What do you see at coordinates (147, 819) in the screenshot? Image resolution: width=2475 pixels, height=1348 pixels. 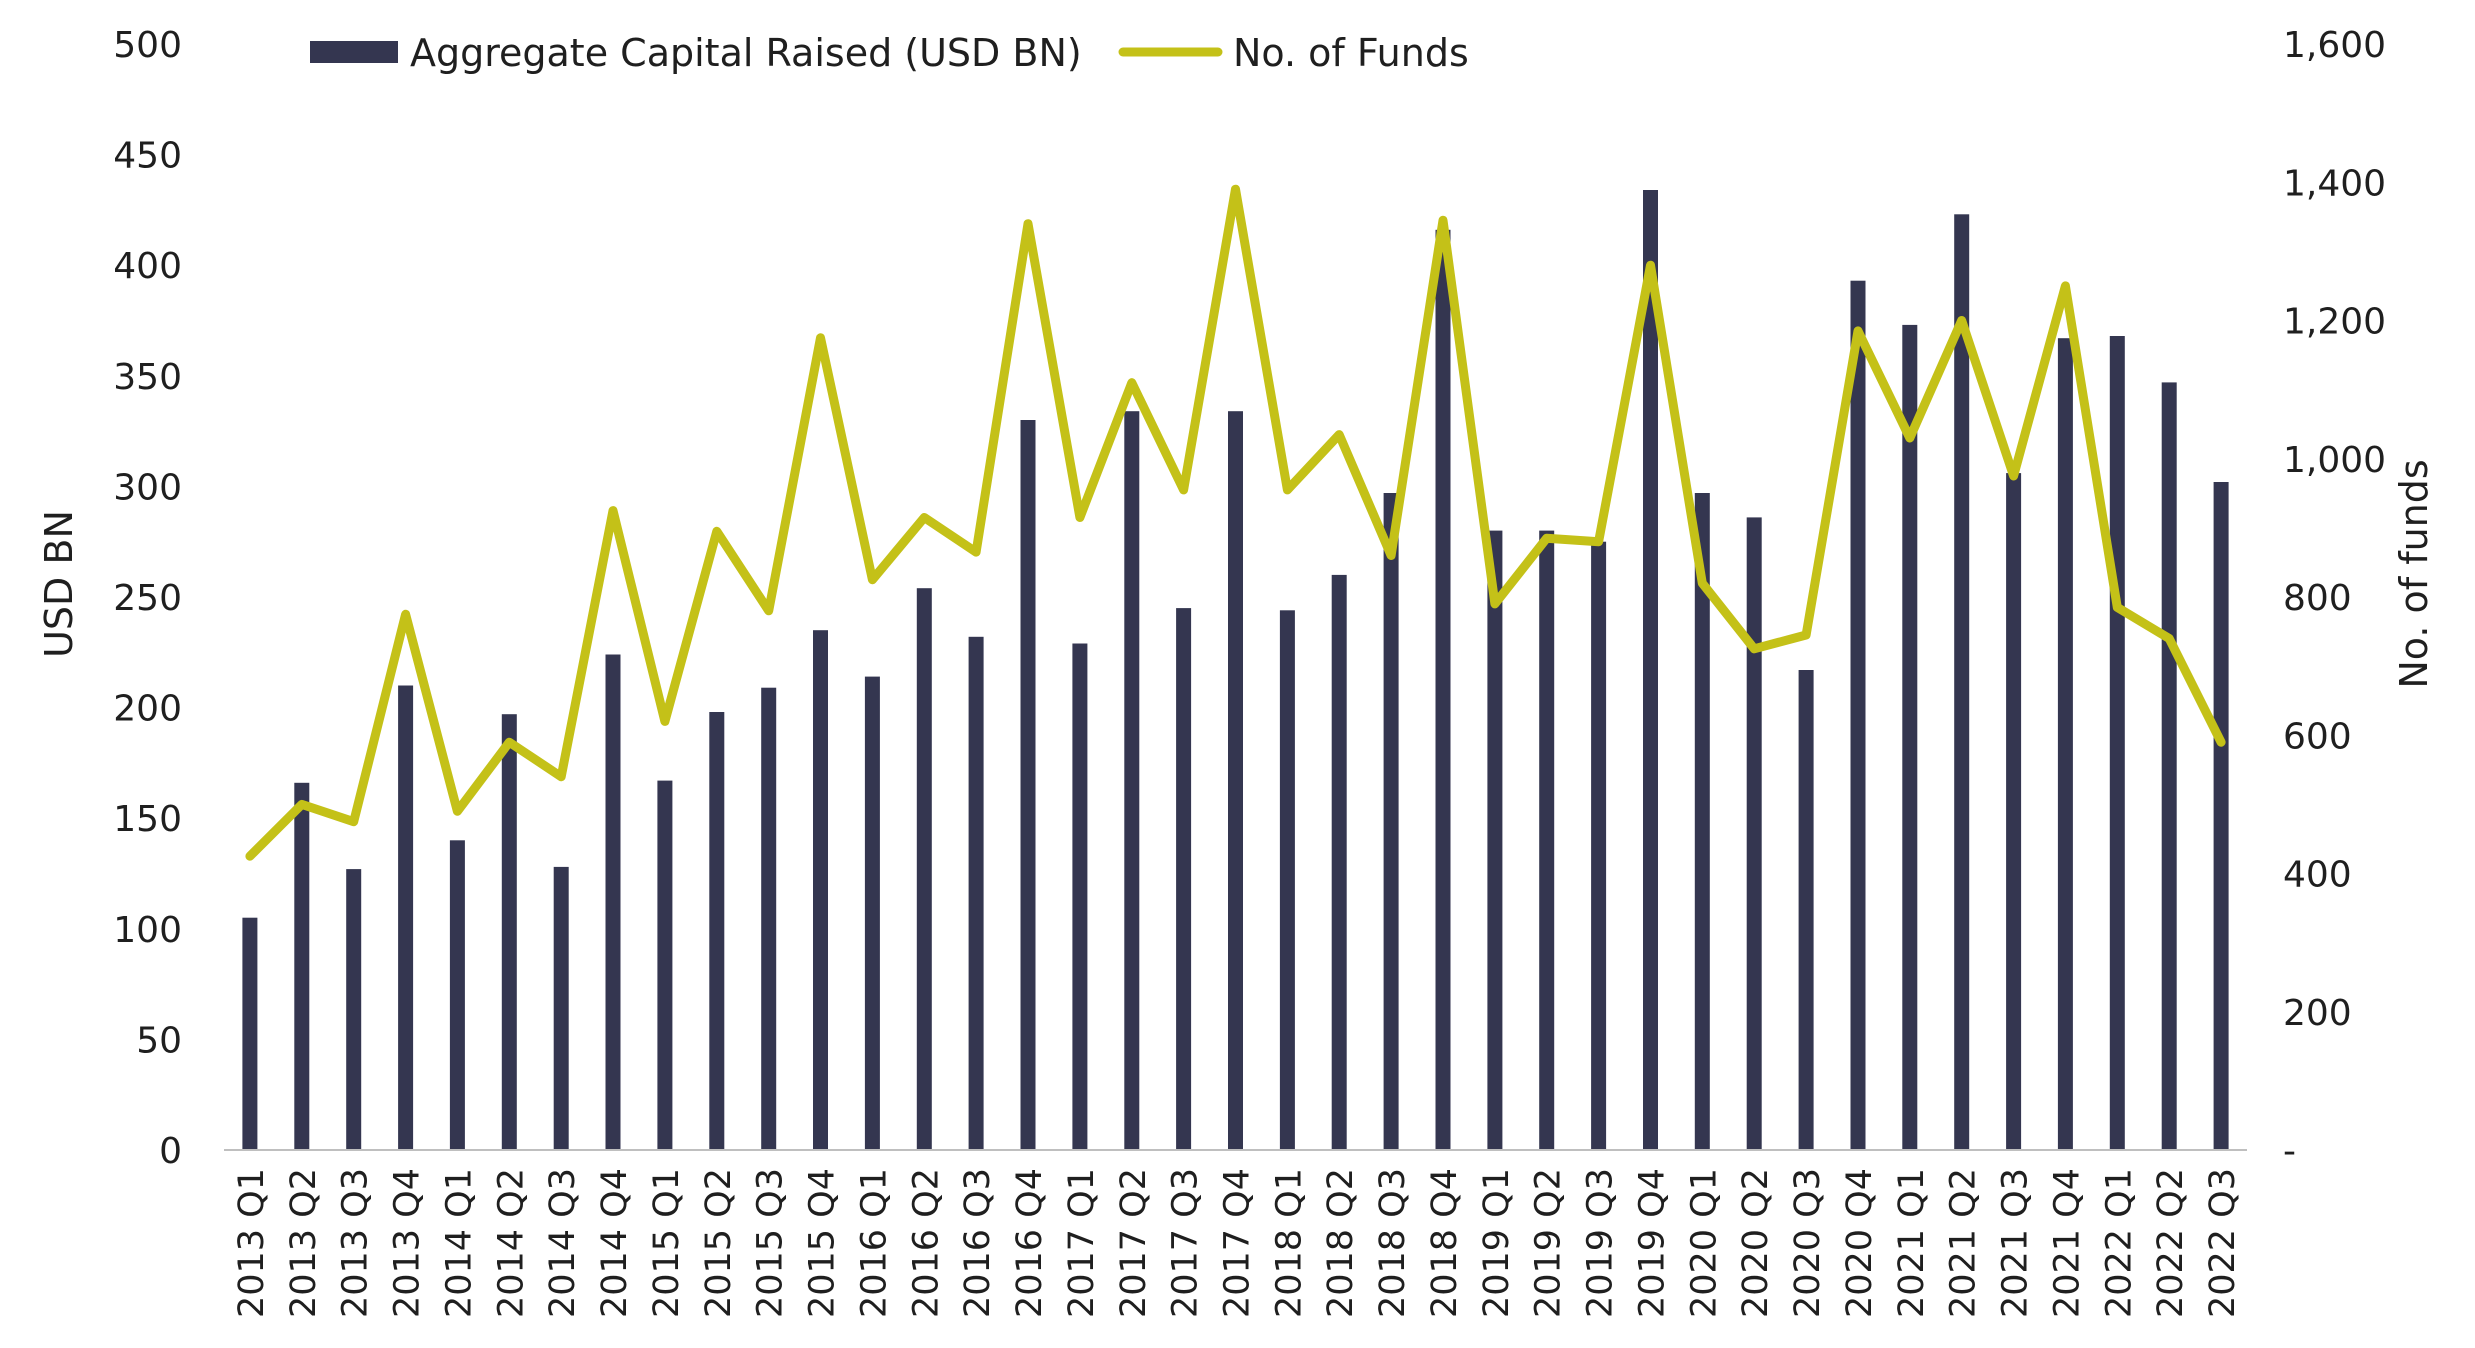 I see `left-tick-label: 150` at bounding box center [147, 819].